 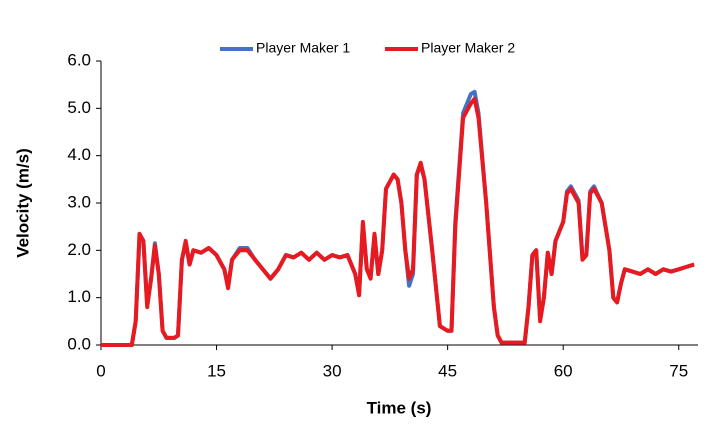 What do you see at coordinates (399, 407) in the screenshot?
I see `x-axis-title: Time (s)` at bounding box center [399, 407].